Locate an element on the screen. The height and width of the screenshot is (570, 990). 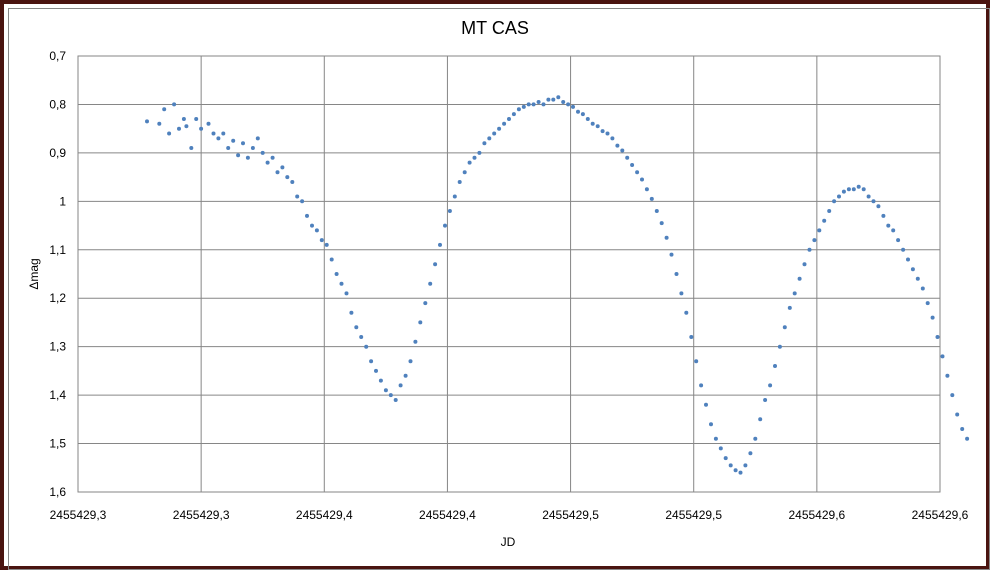
x-axis-label: JD is located at coordinates (508, 542).